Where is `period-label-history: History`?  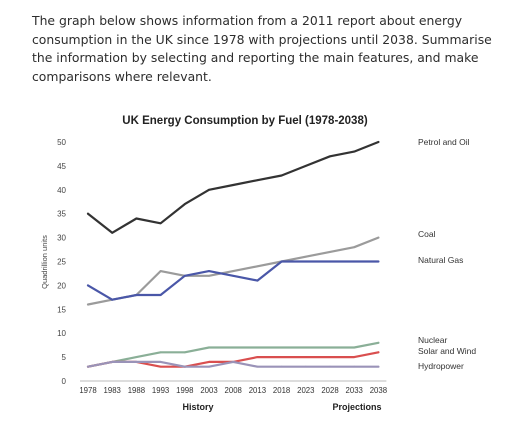 period-label-history: History is located at coordinates (197, 407).